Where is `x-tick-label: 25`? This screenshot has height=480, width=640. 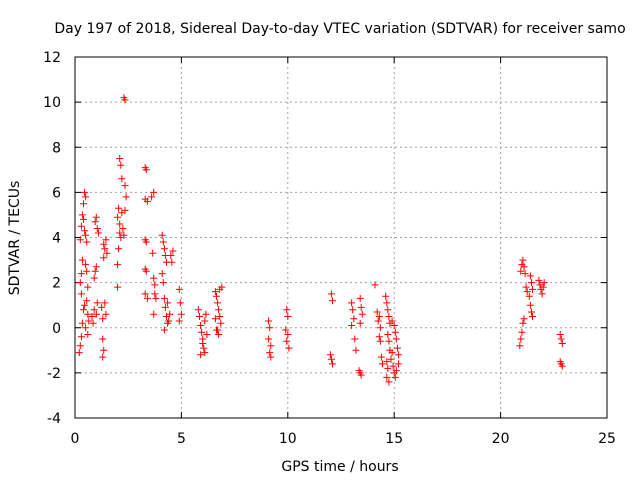 x-tick-label: 25 is located at coordinates (607, 439).